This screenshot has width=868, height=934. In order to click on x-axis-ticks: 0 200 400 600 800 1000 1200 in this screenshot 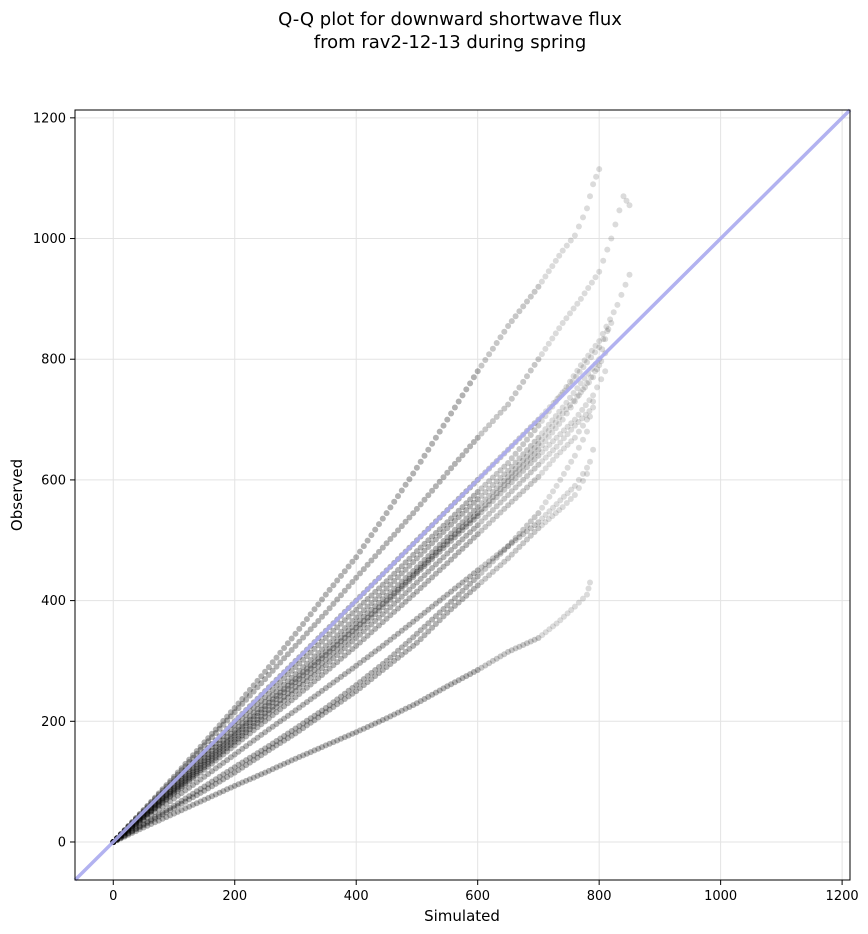, I will do `click(484, 892)`.